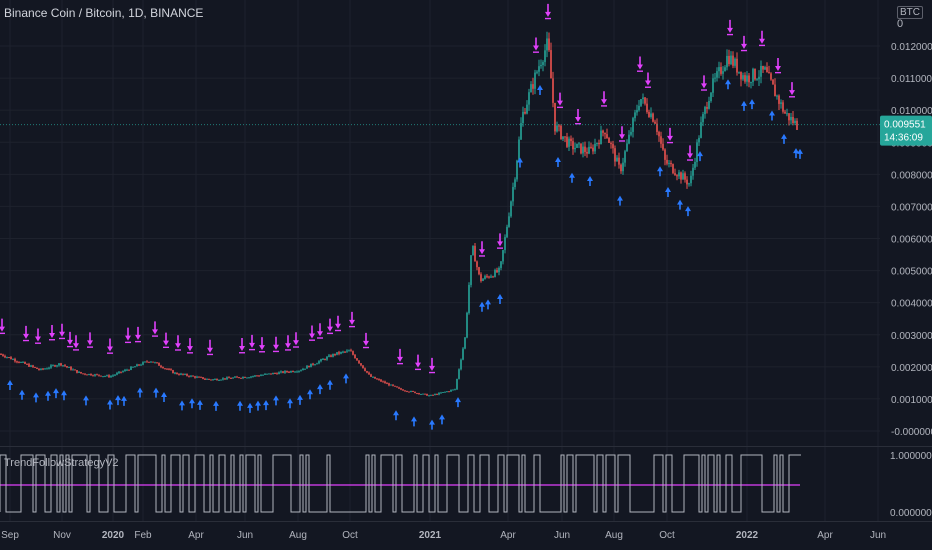 Image resolution: width=932 pixels, height=550 pixels. What do you see at coordinates (911, 47) in the screenshot?
I see `y-tick-label: 0.012000` at bounding box center [911, 47].